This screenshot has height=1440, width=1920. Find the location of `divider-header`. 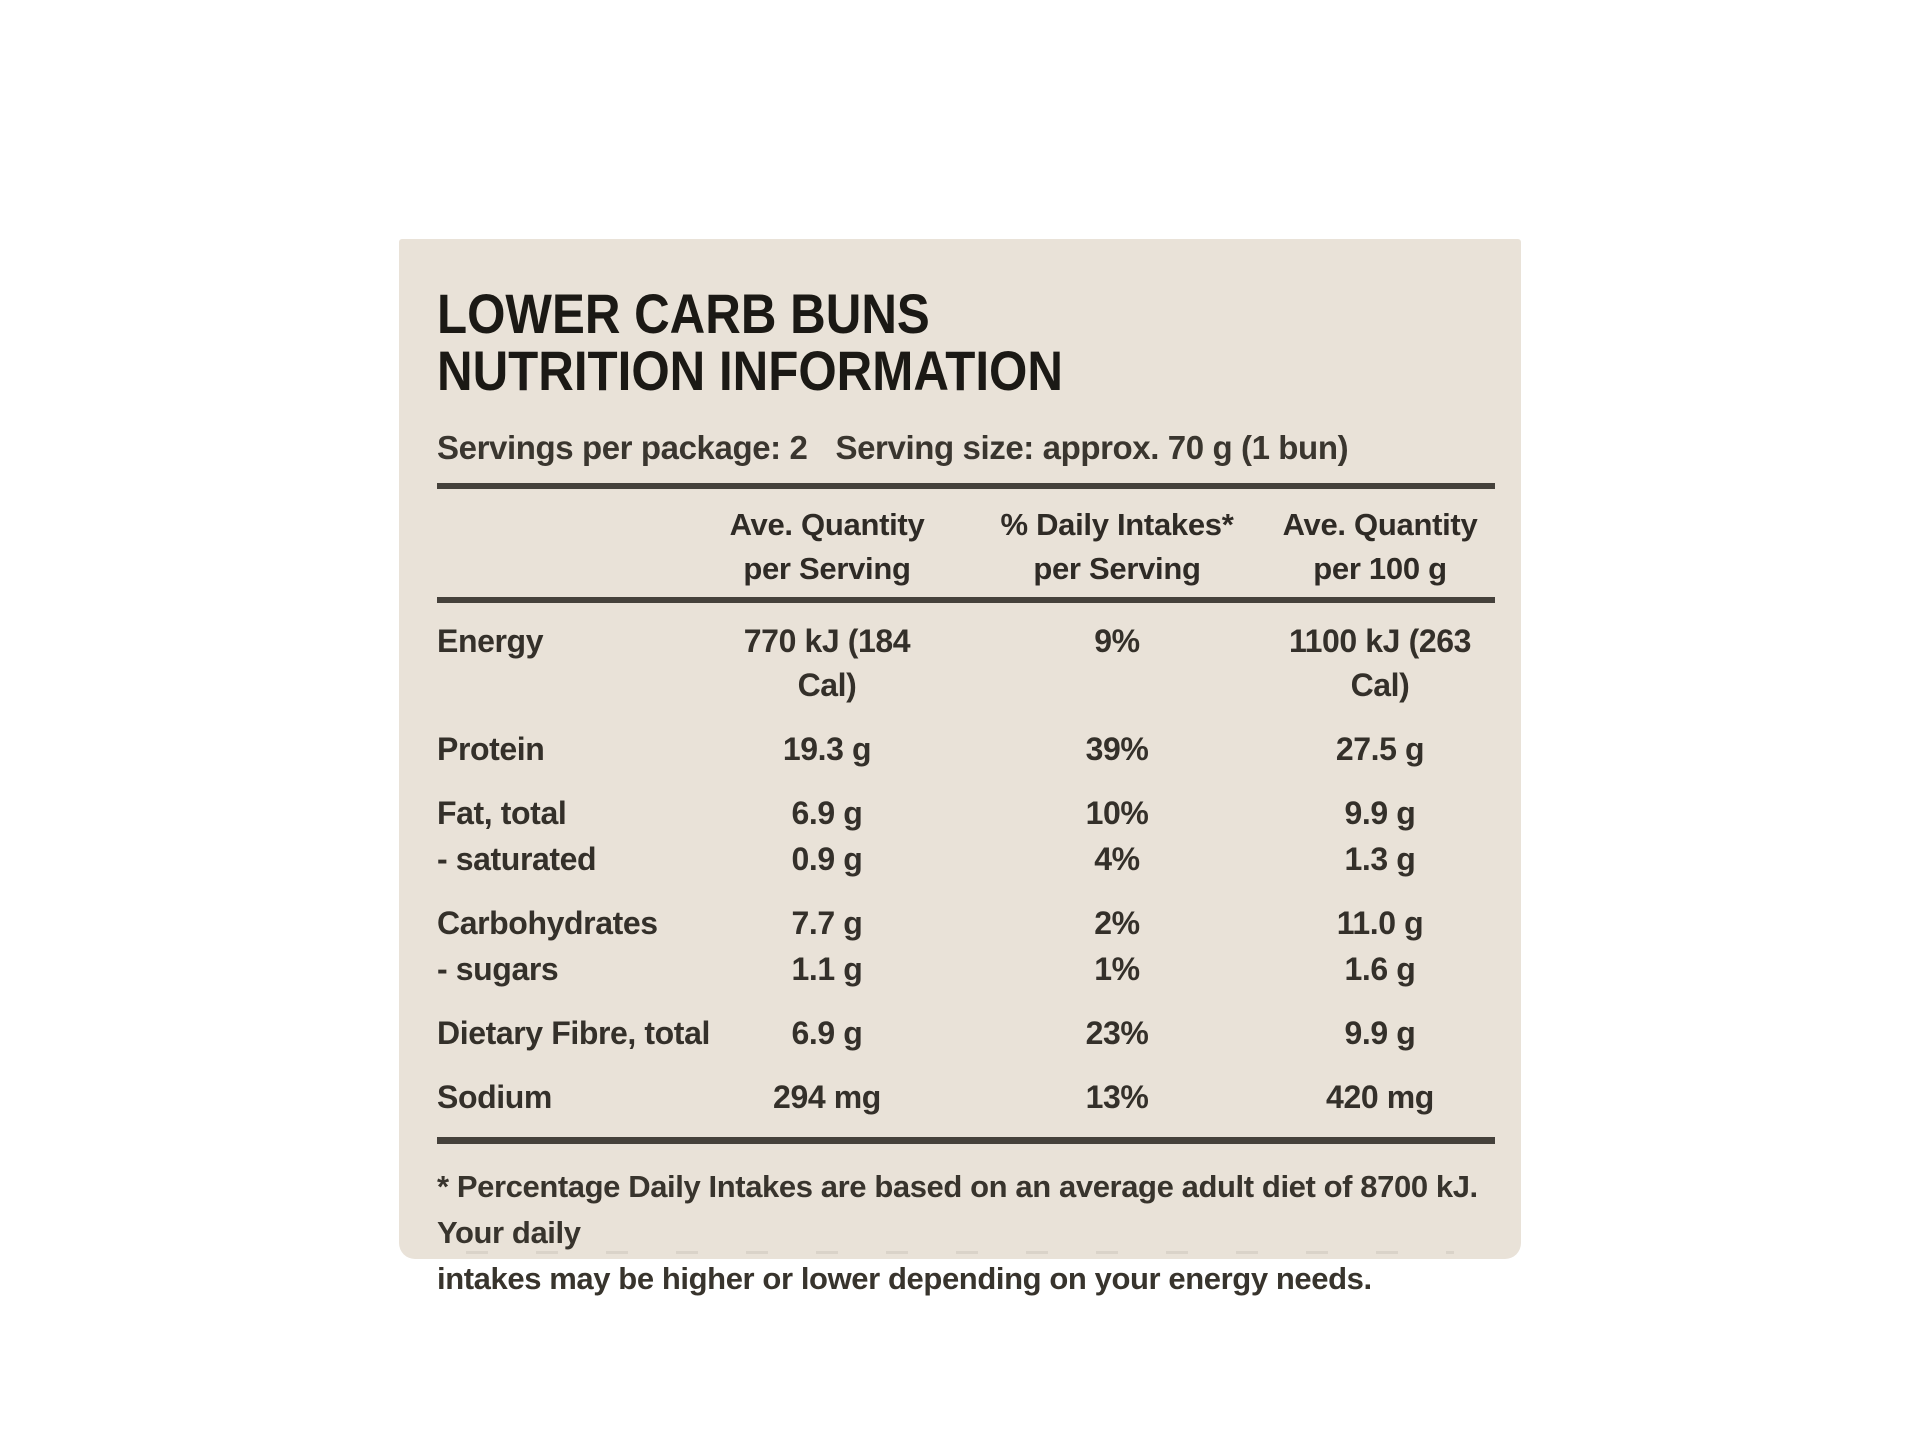

divider-header is located at coordinates (966, 600).